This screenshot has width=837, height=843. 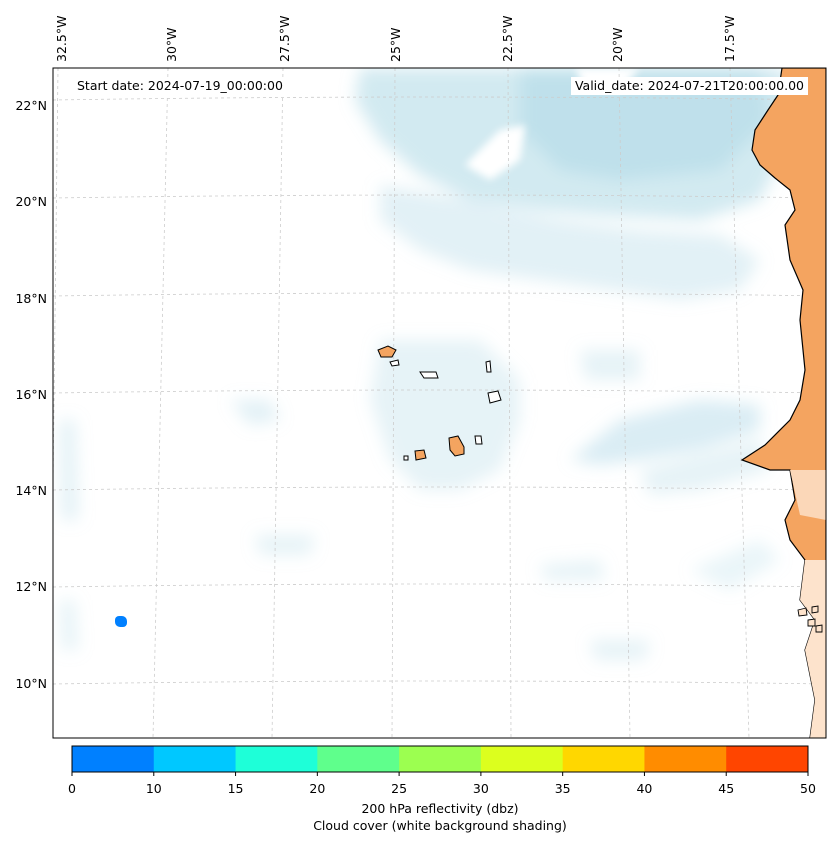 What do you see at coordinates (726, 788) in the screenshot?
I see `colorbar-tick-label-45: 45` at bounding box center [726, 788].